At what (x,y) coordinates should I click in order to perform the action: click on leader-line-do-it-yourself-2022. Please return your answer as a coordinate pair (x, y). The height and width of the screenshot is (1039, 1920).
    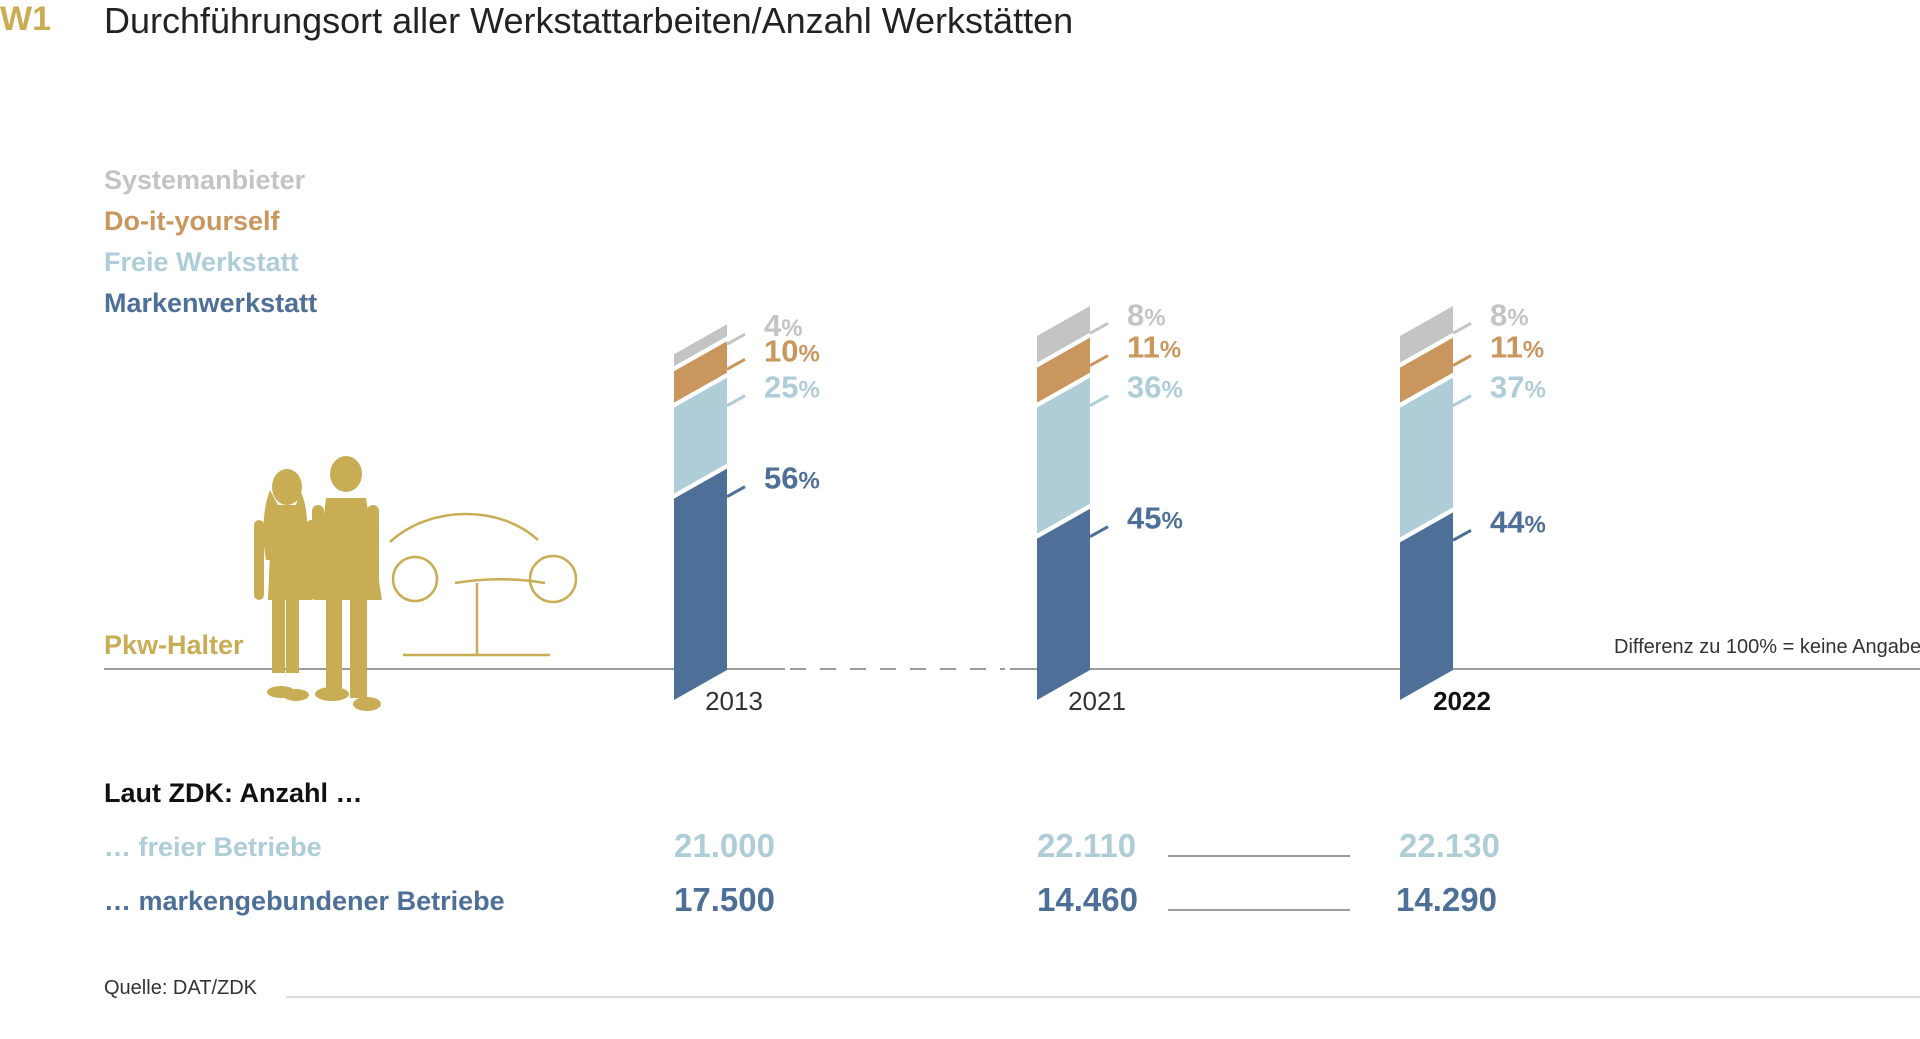
    Looking at the image, I should click on (1462, 360).